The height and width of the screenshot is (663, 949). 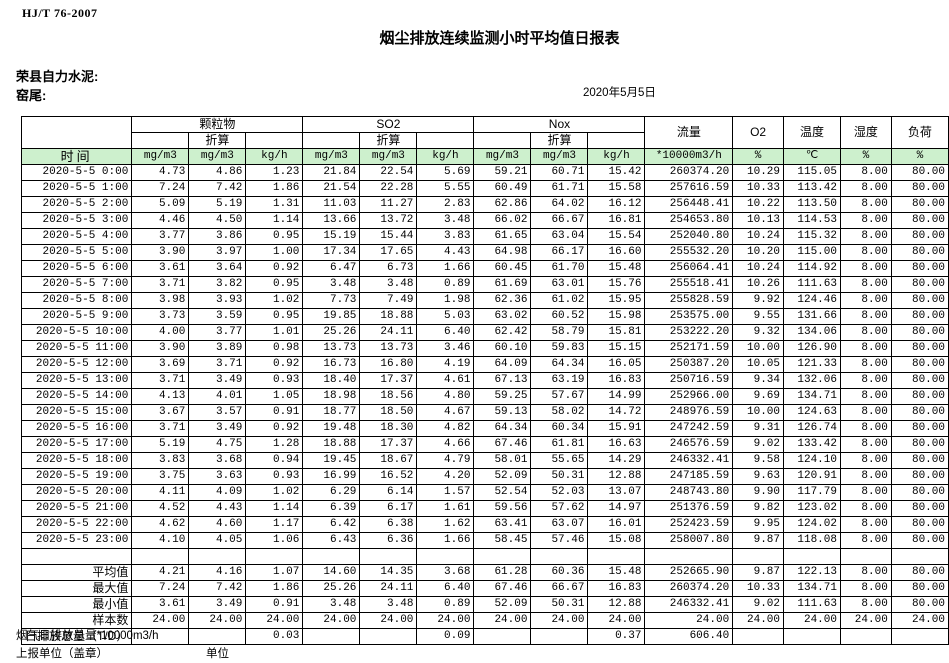 What do you see at coordinates (331, 380) in the screenshot?
I see `cell-value: 18.40` at bounding box center [331, 380].